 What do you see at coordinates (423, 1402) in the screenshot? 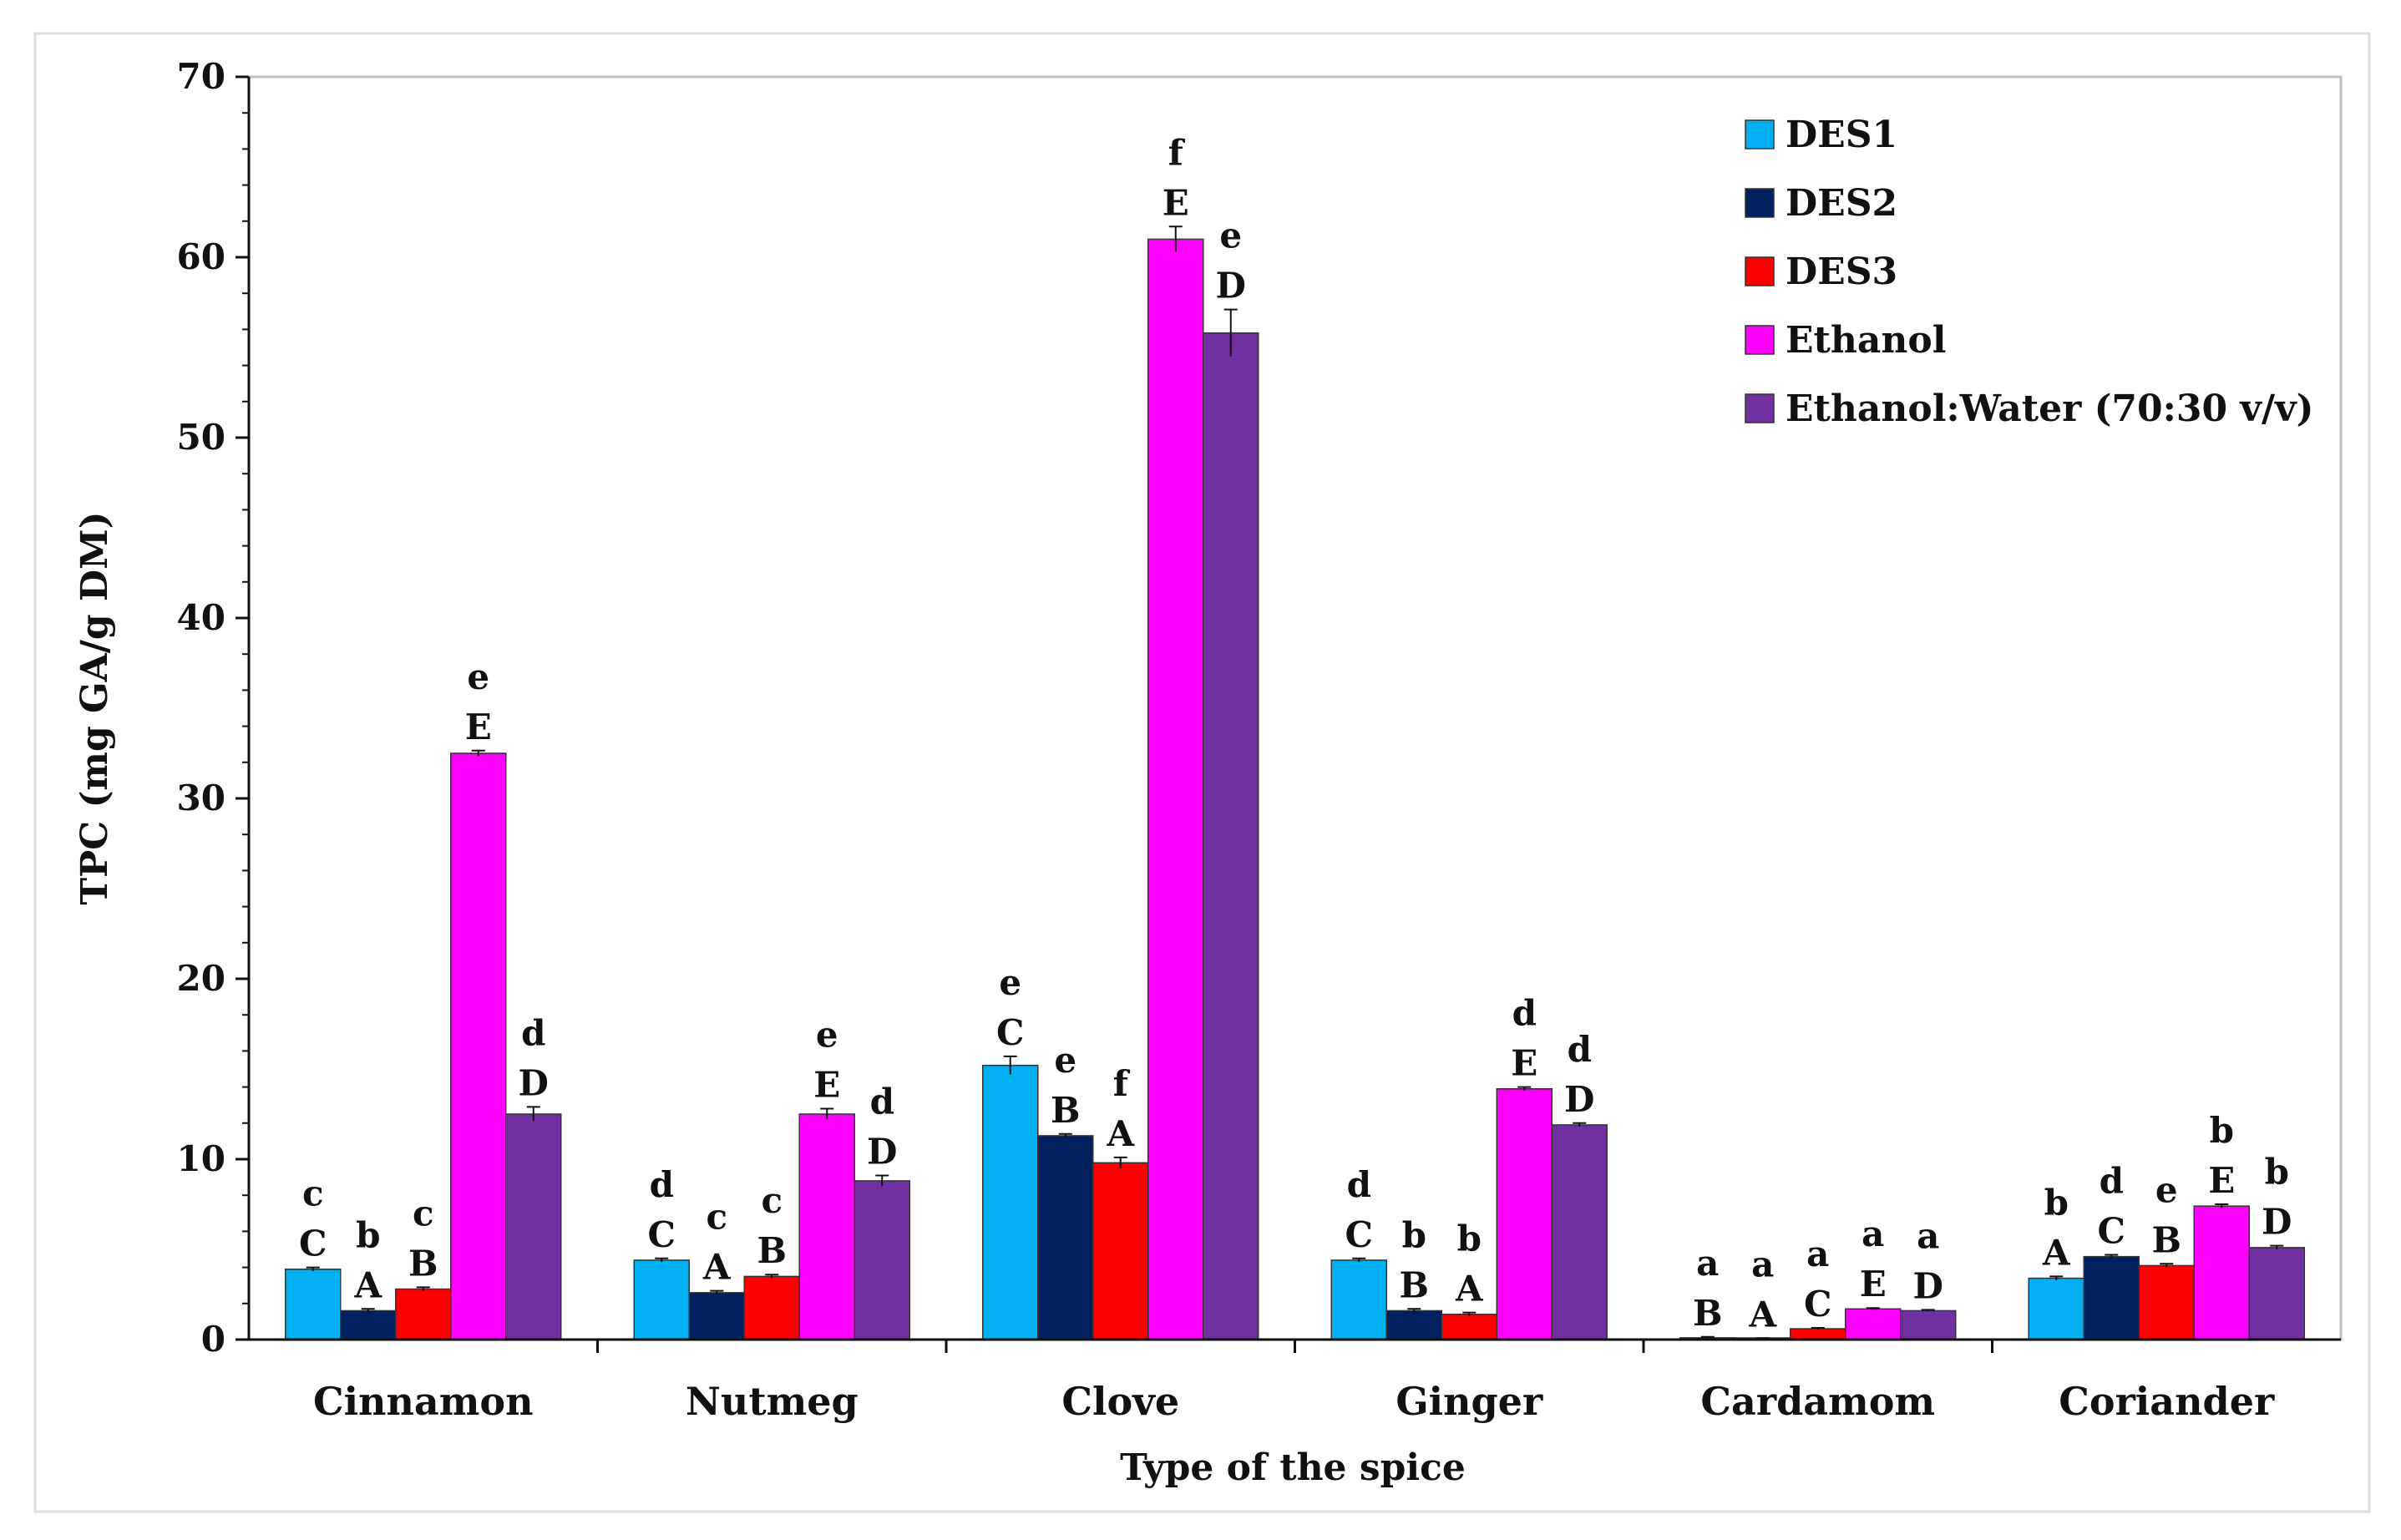
I see `x-category-label: Cinnamon` at bounding box center [423, 1402].